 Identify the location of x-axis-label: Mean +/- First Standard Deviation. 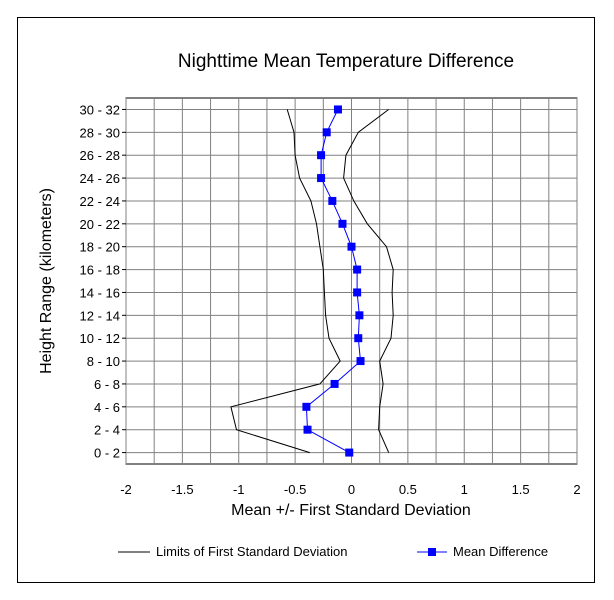
(351, 510).